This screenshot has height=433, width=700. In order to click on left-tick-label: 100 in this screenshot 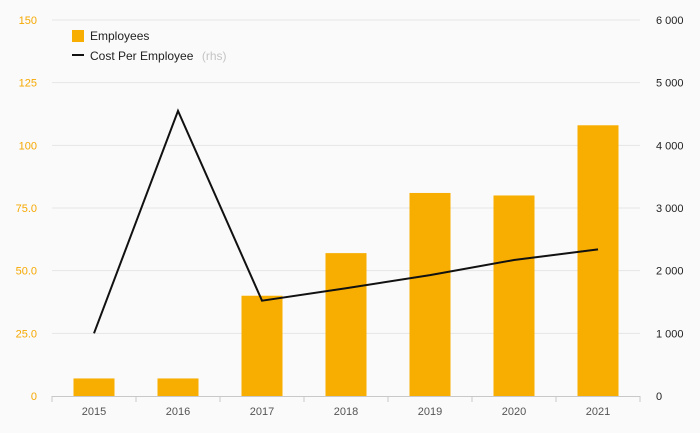, I will do `click(28, 146)`.